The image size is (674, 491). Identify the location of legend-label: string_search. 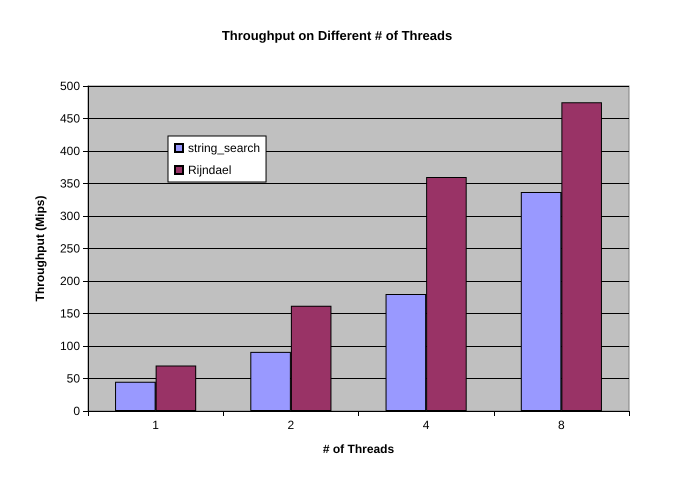
(224, 148).